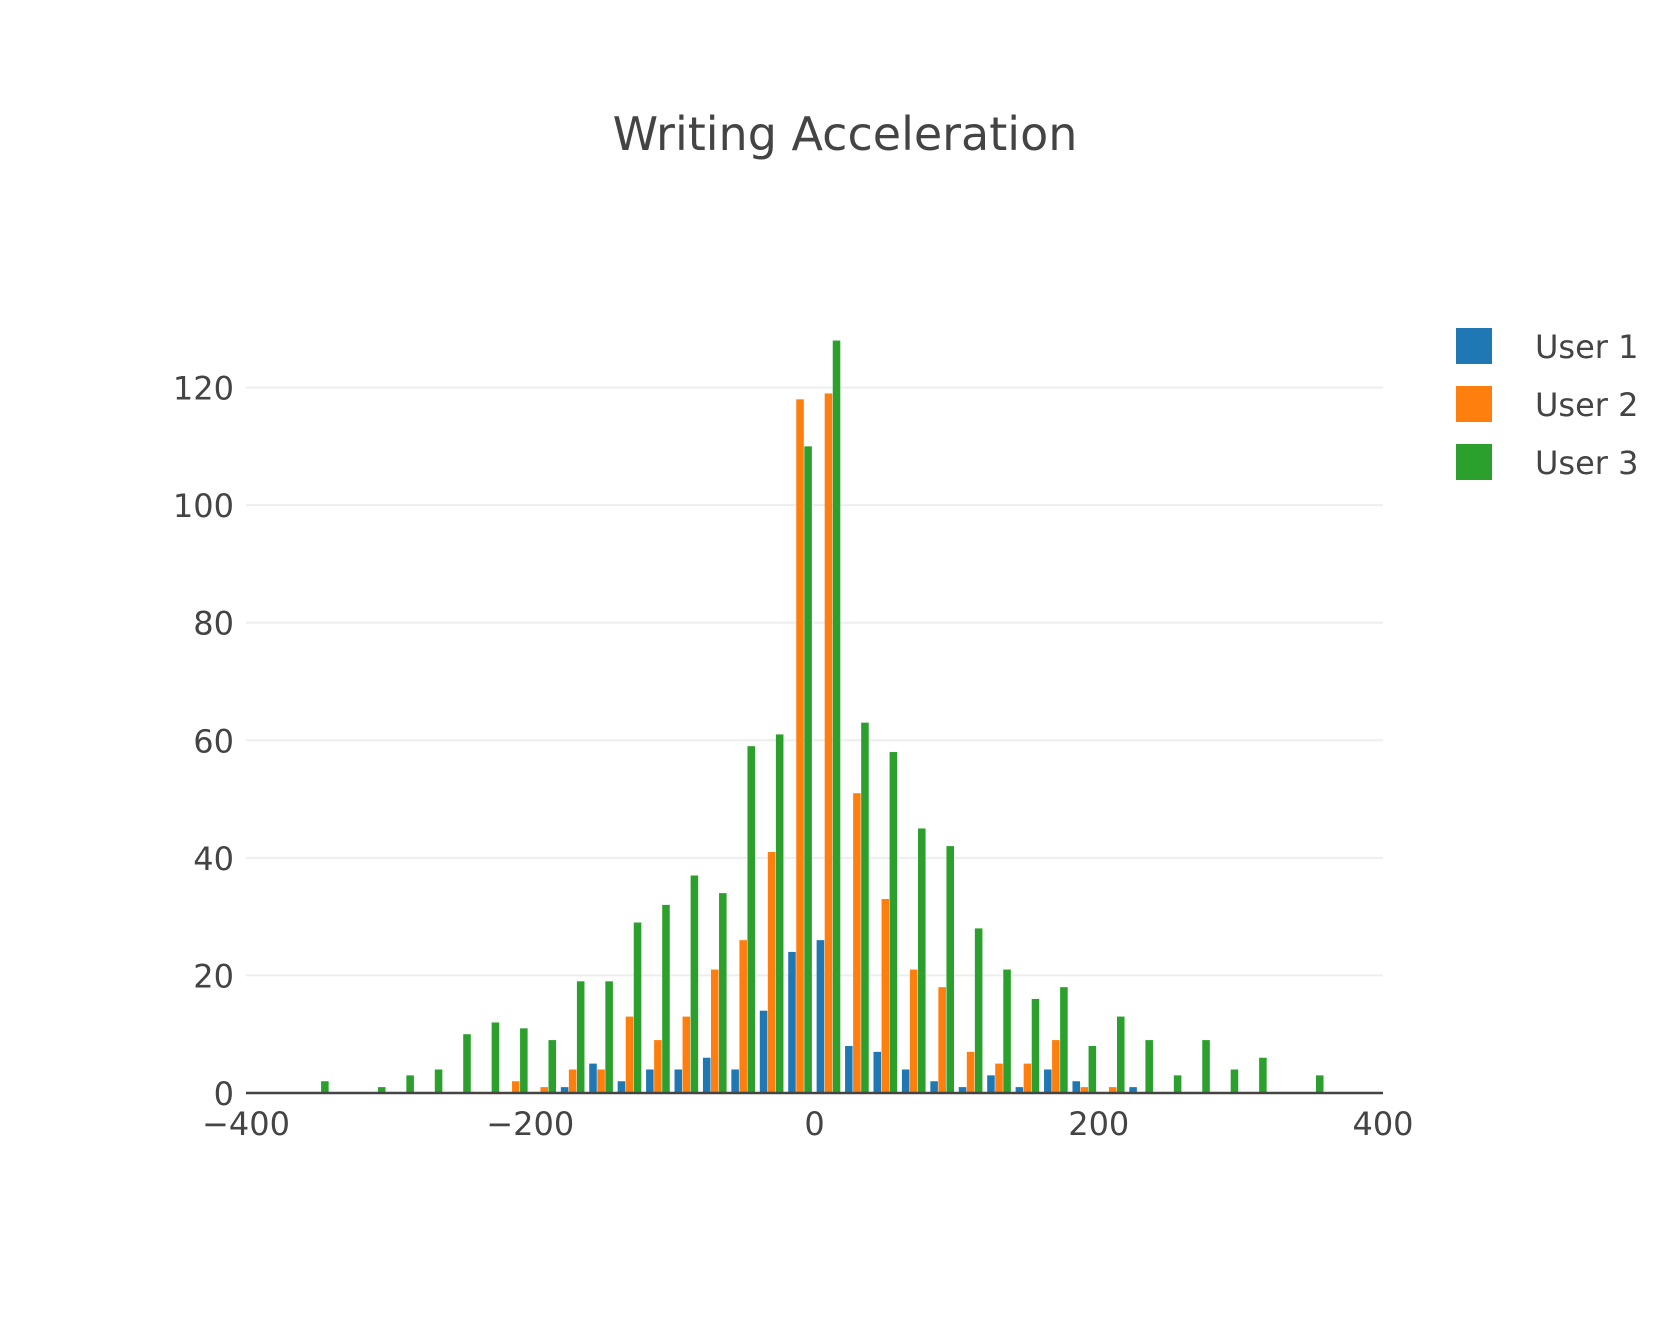 The width and height of the screenshot is (1680, 1326). Describe the element at coordinates (1382, 1124) in the screenshot. I see `x-tick-label: 400` at that location.